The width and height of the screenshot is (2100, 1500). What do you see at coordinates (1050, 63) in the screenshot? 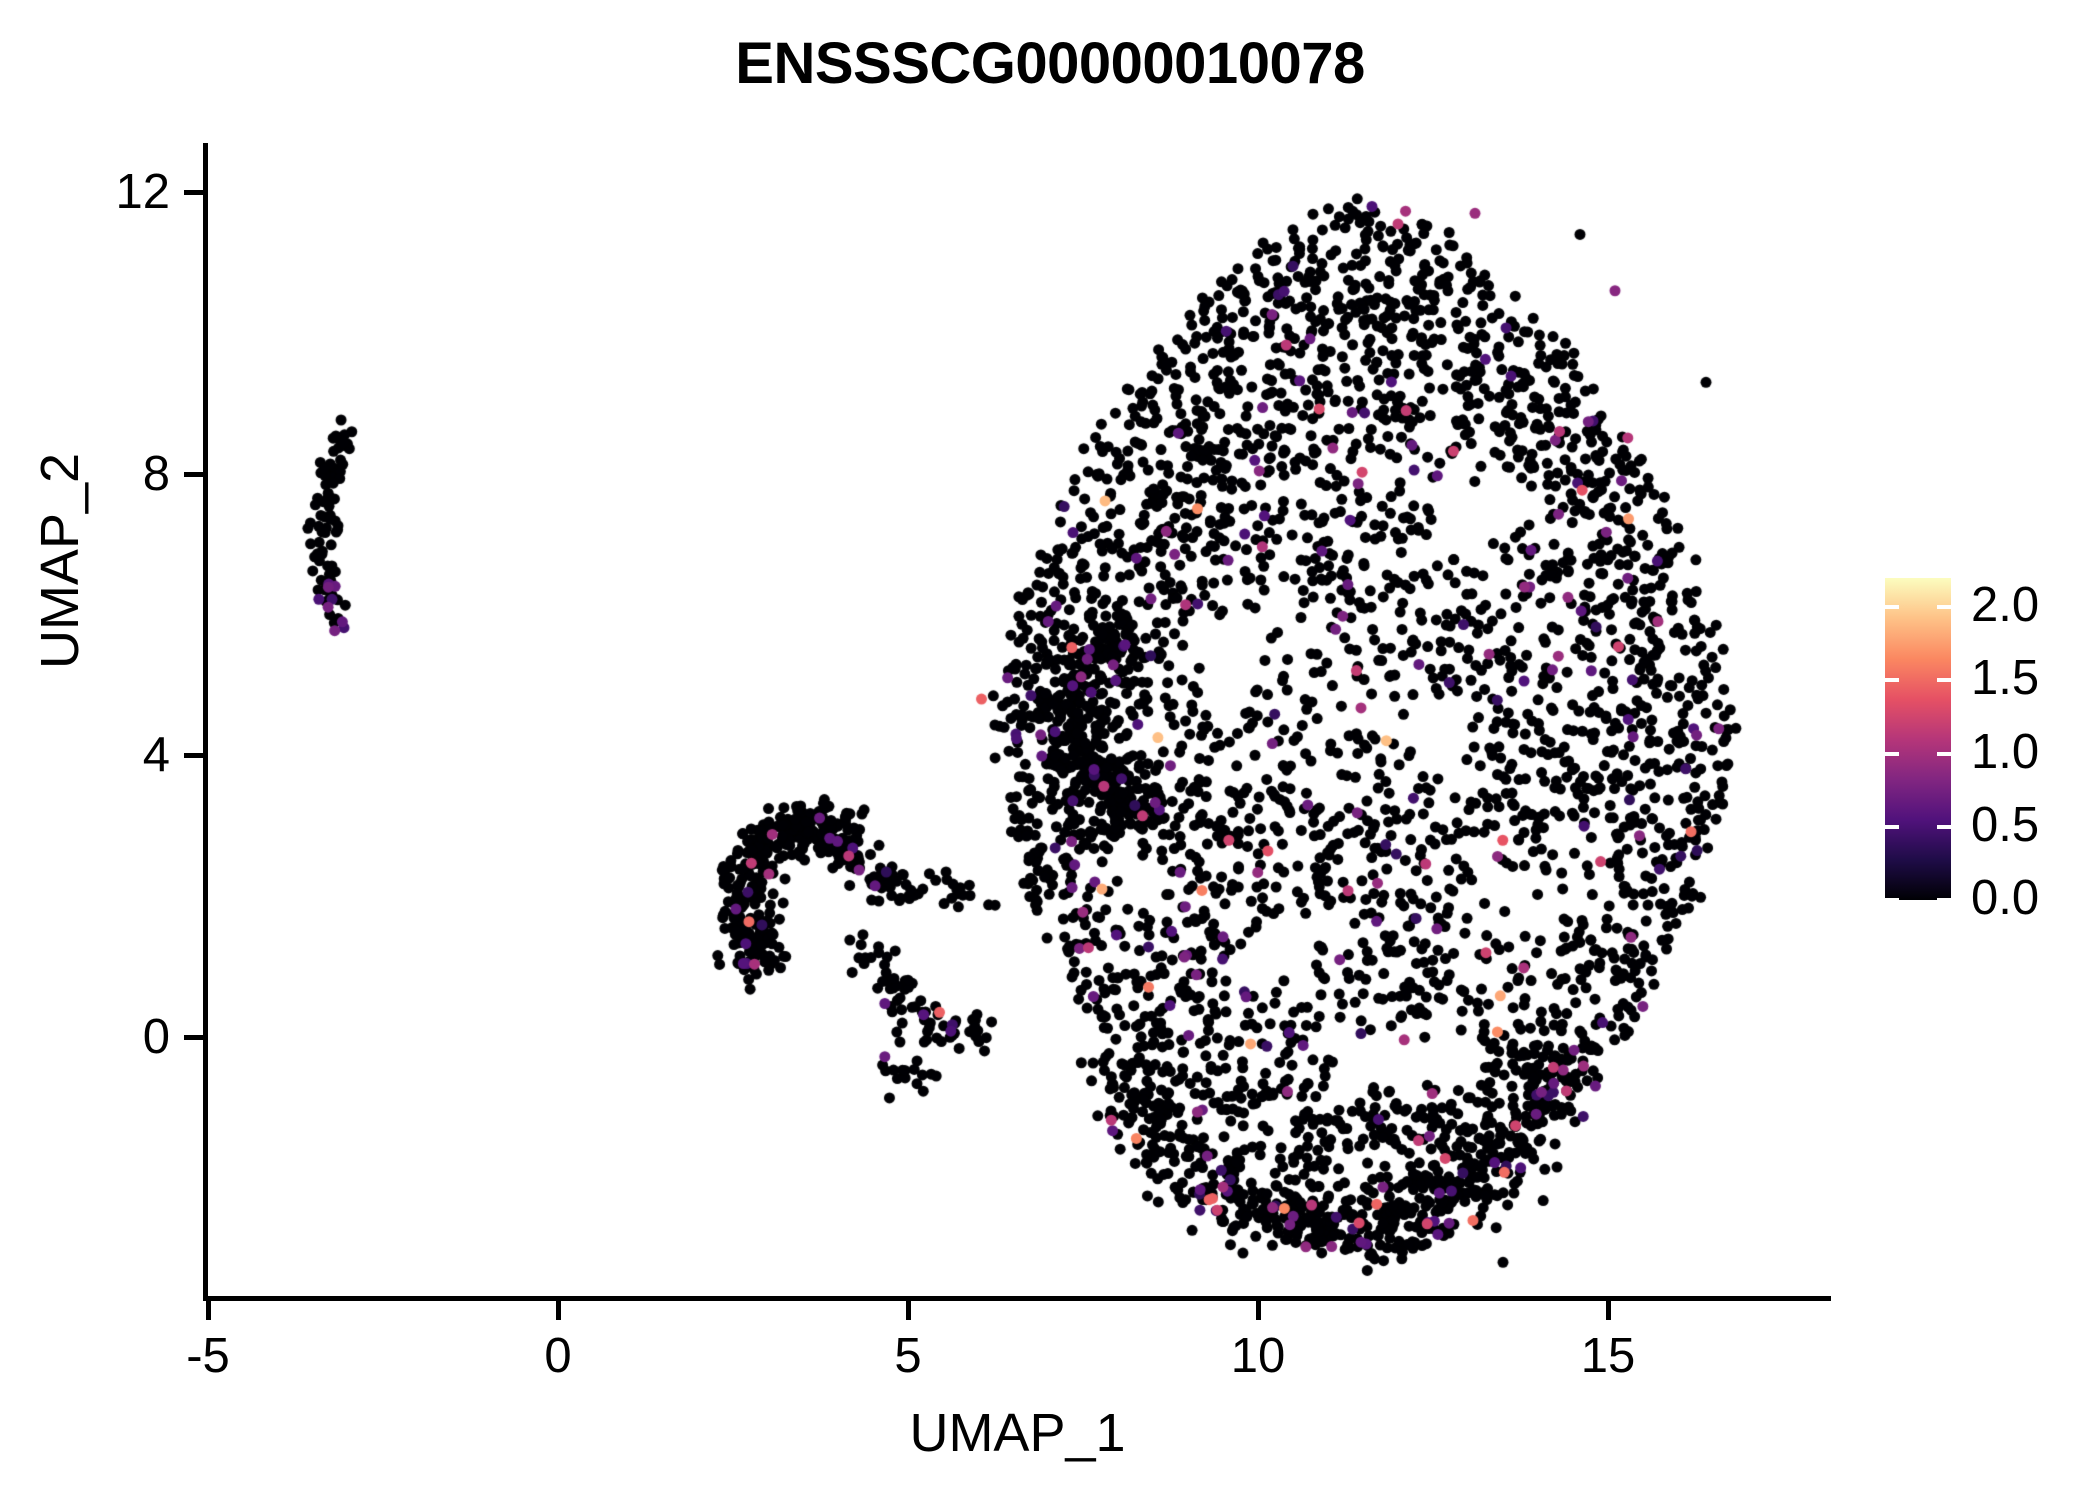
I see `page-title: ENSSSCG00000010078` at bounding box center [1050, 63].